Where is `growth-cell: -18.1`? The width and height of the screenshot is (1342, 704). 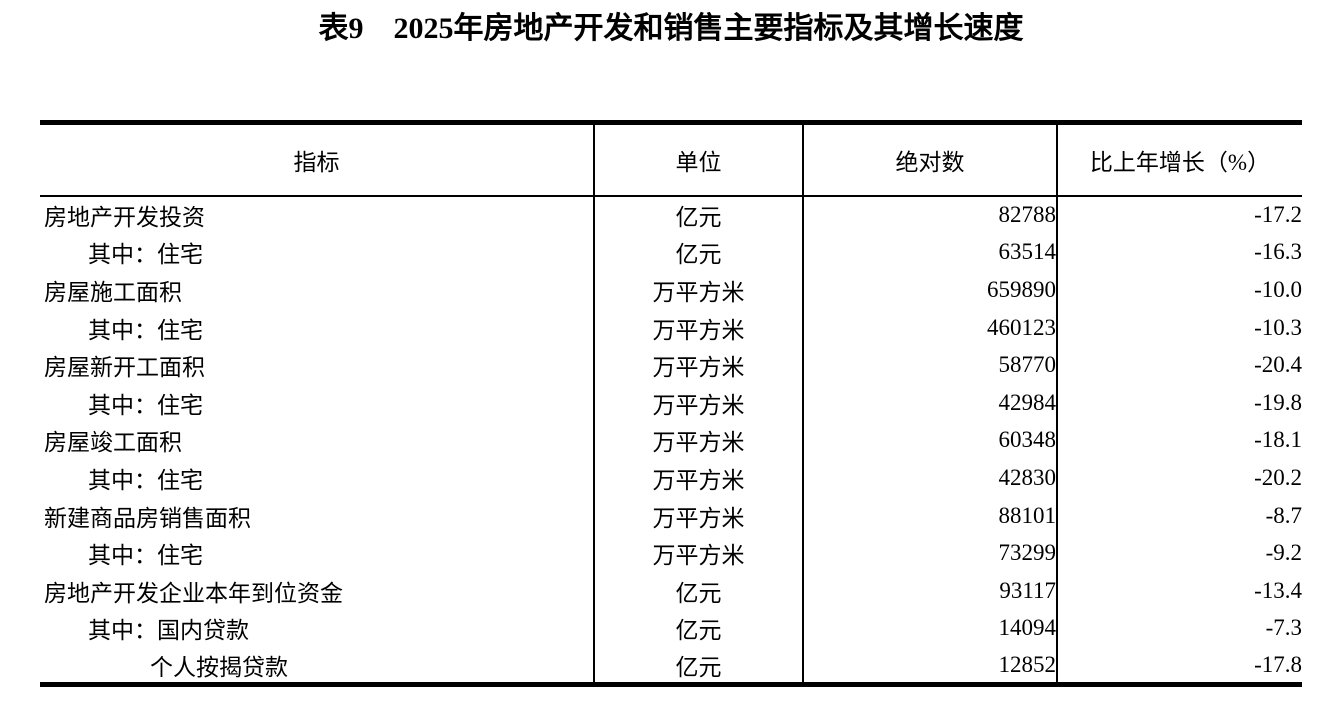
growth-cell: -18.1 is located at coordinates (1278, 440).